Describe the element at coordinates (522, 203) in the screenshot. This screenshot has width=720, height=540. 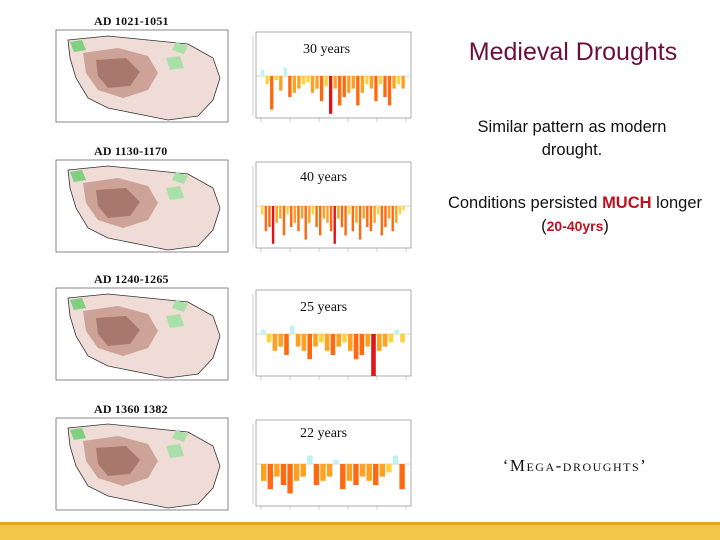
I see `bullet-text: Conditions persisted` at that location.